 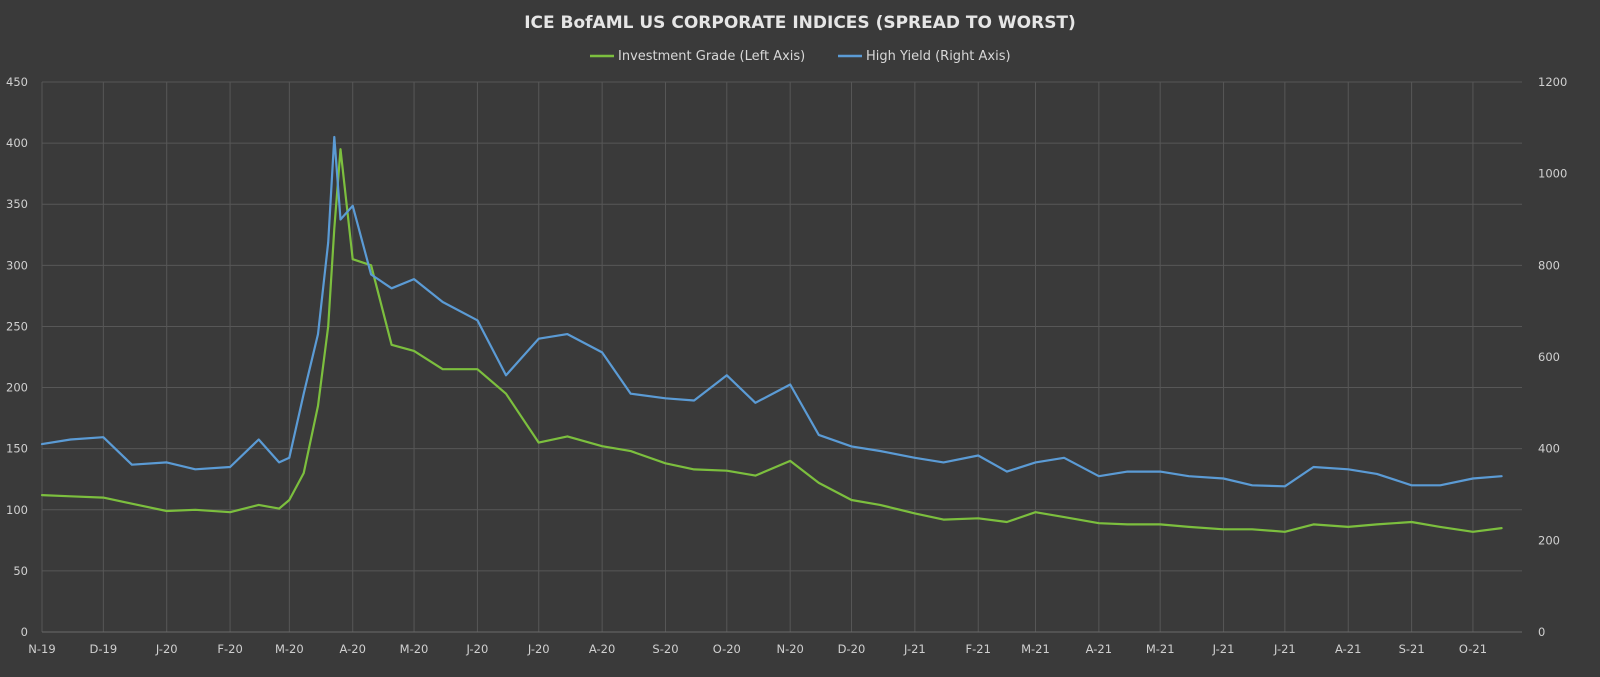 I want to click on right-y-axis: 0 200 400 600 800 1000 1200, so click(x=1552, y=357).